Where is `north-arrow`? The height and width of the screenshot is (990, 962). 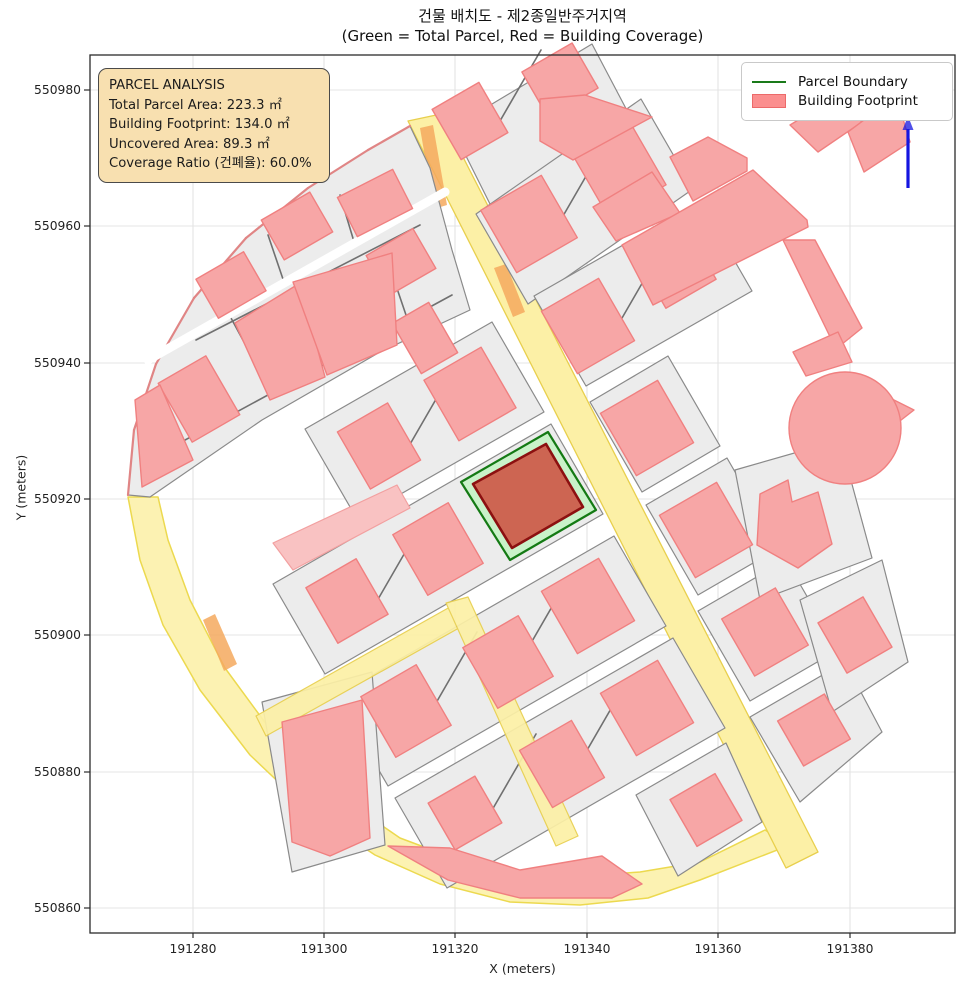 north-arrow is located at coordinates (908, 152).